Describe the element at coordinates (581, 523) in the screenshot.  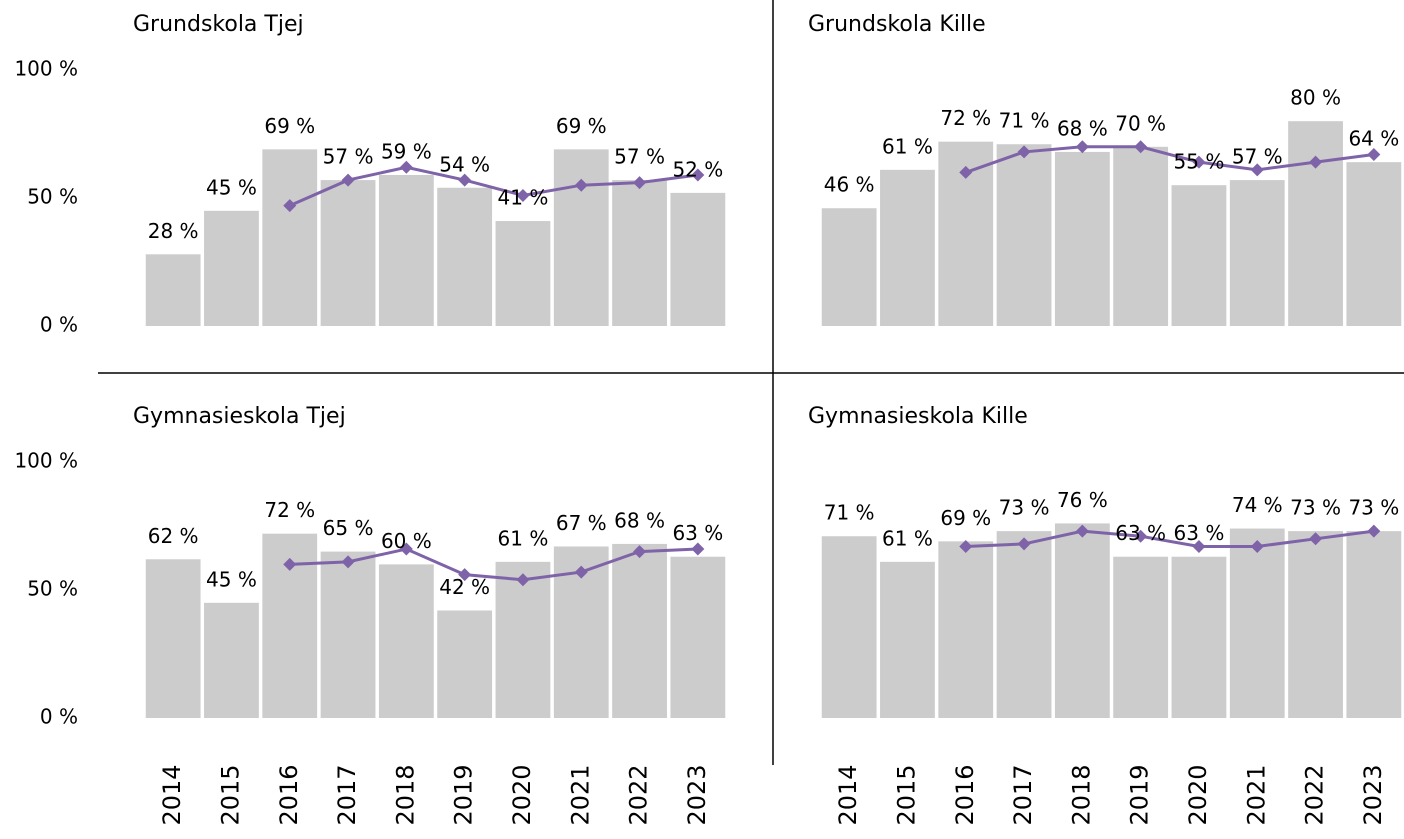
I see `value-label: 67 %` at that location.